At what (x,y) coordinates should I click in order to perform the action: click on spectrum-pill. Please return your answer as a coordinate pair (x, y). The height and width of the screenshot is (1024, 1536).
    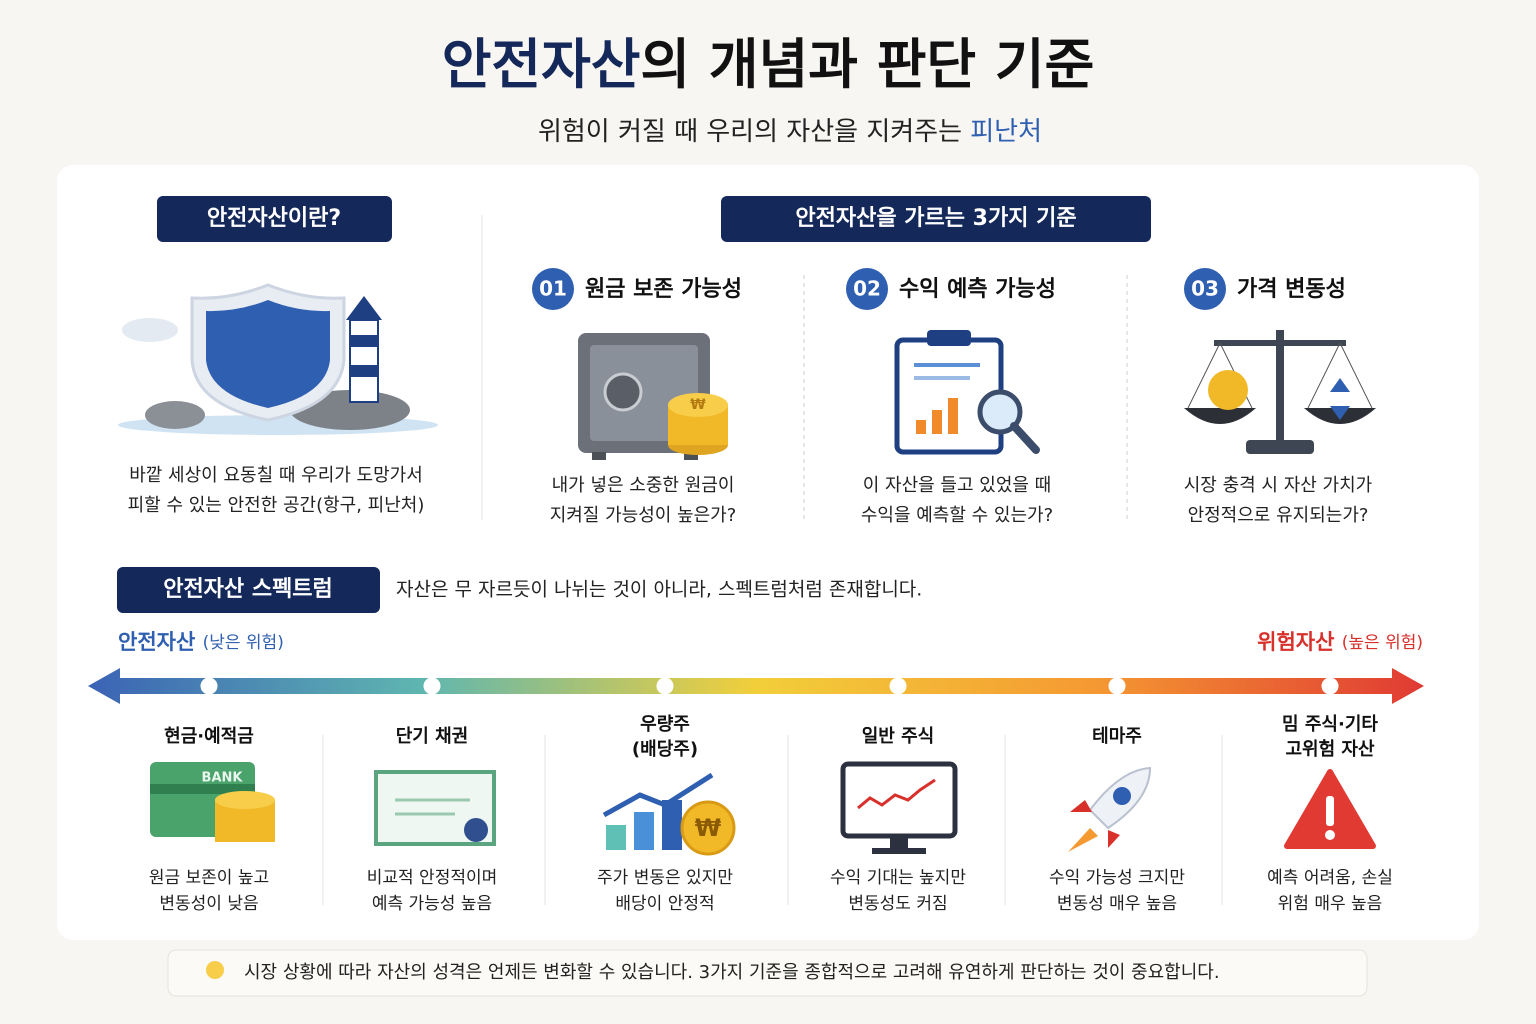
    Looking at the image, I should click on (248, 590).